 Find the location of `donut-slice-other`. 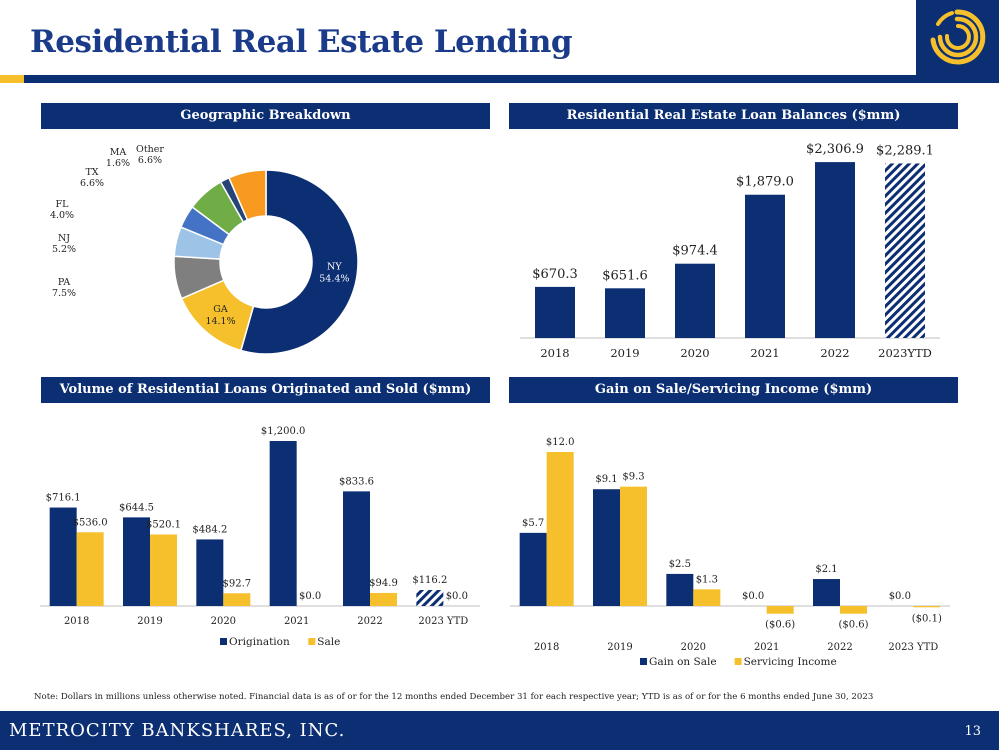

donut-slice-other is located at coordinates (247, 195).